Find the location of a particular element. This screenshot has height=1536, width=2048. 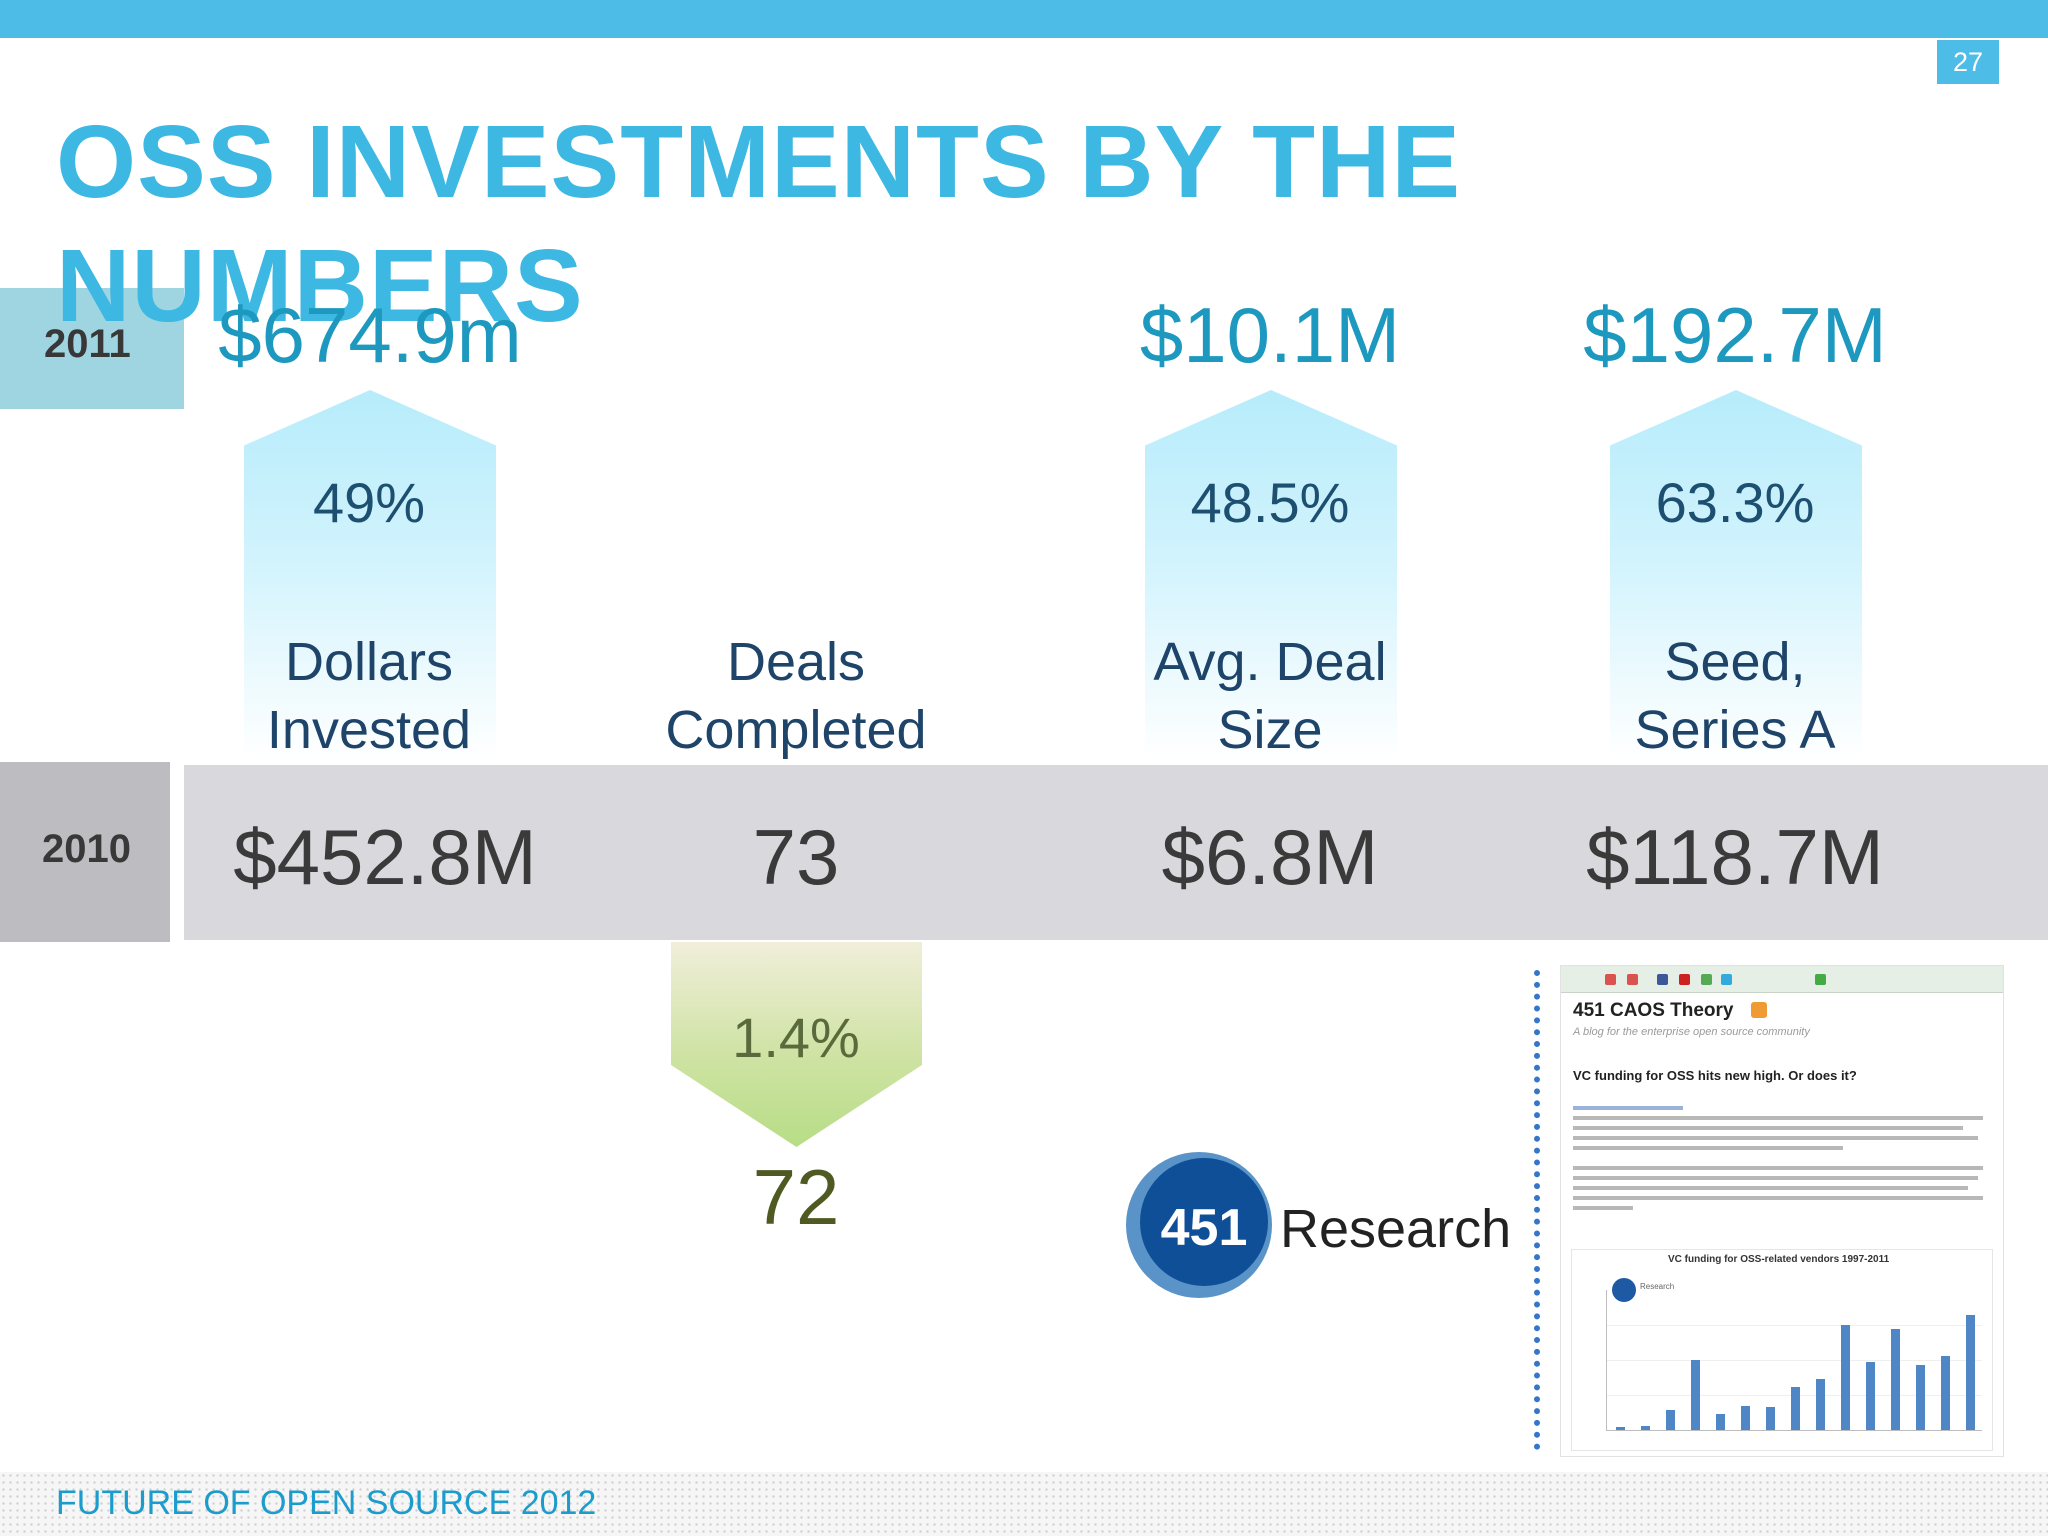

chart-y-axis is located at coordinates (1606, 1360).